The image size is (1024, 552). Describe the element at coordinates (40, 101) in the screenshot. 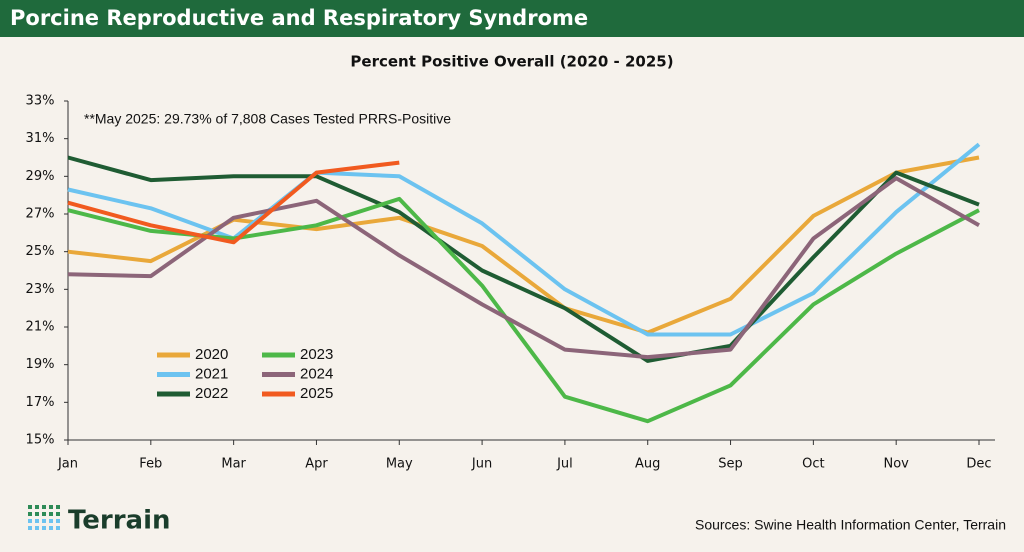

I see `y-tick-label: 33%` at that location.